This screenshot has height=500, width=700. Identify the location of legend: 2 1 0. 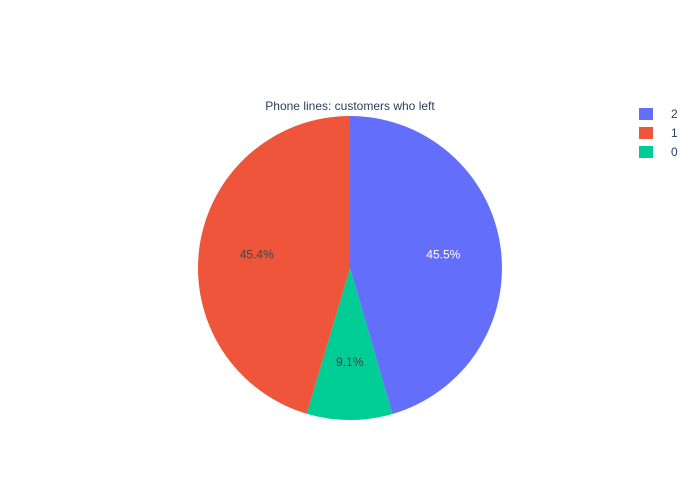
(658, 132).